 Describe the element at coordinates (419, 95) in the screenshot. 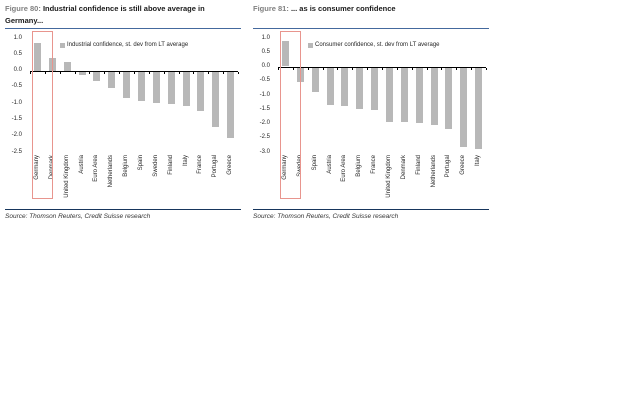

I see `bar-finland` at that location.